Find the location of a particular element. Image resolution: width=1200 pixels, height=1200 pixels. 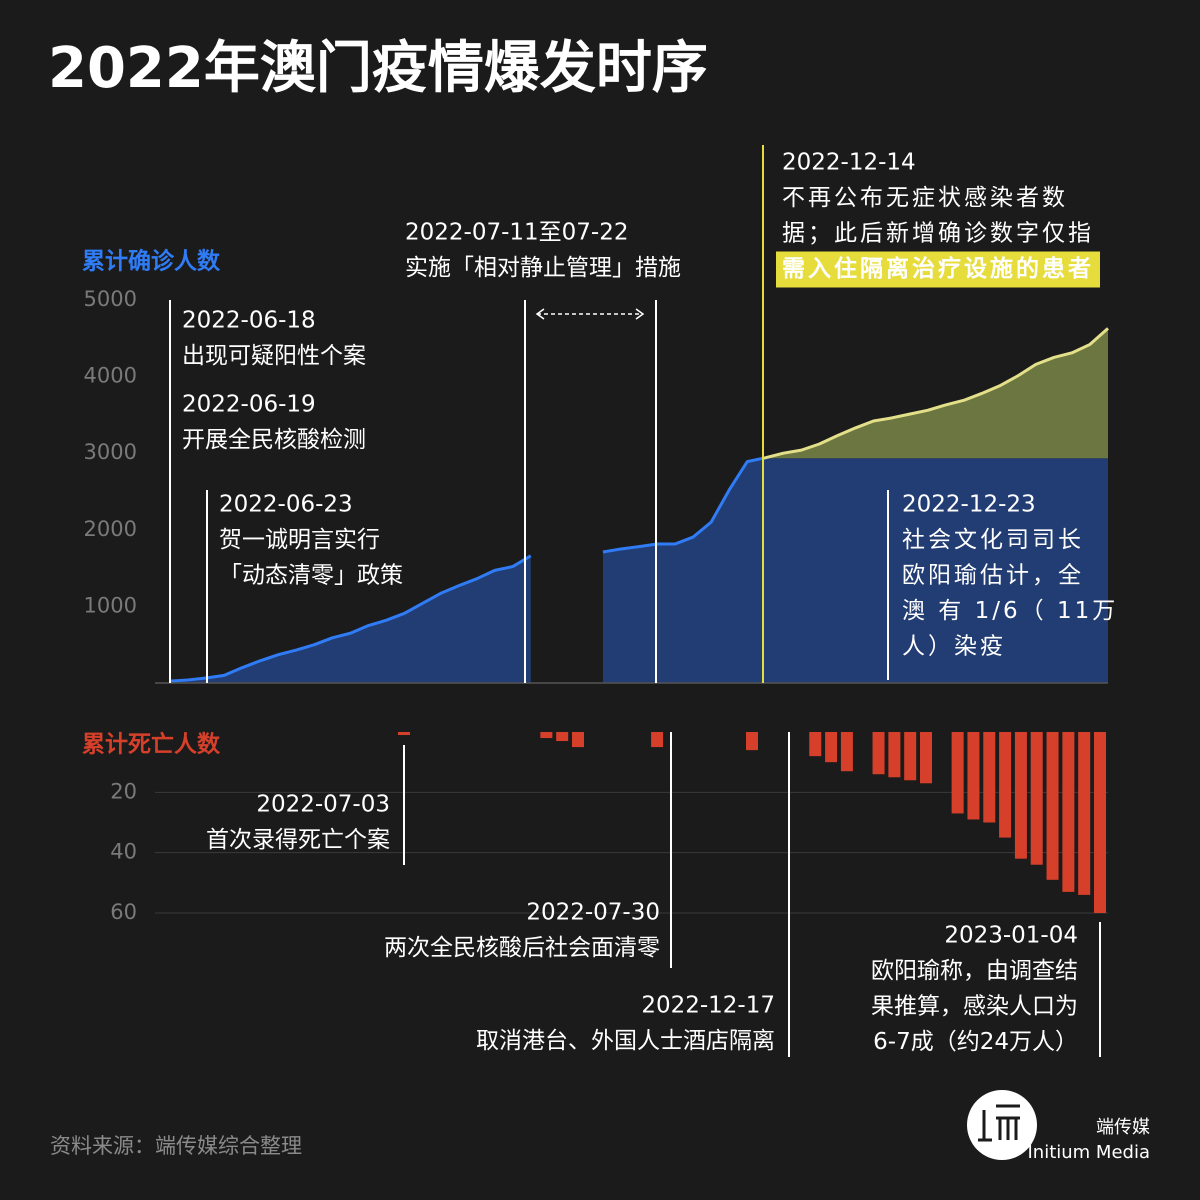

y-tick-label: 40 is located at coordinates (123, 852).